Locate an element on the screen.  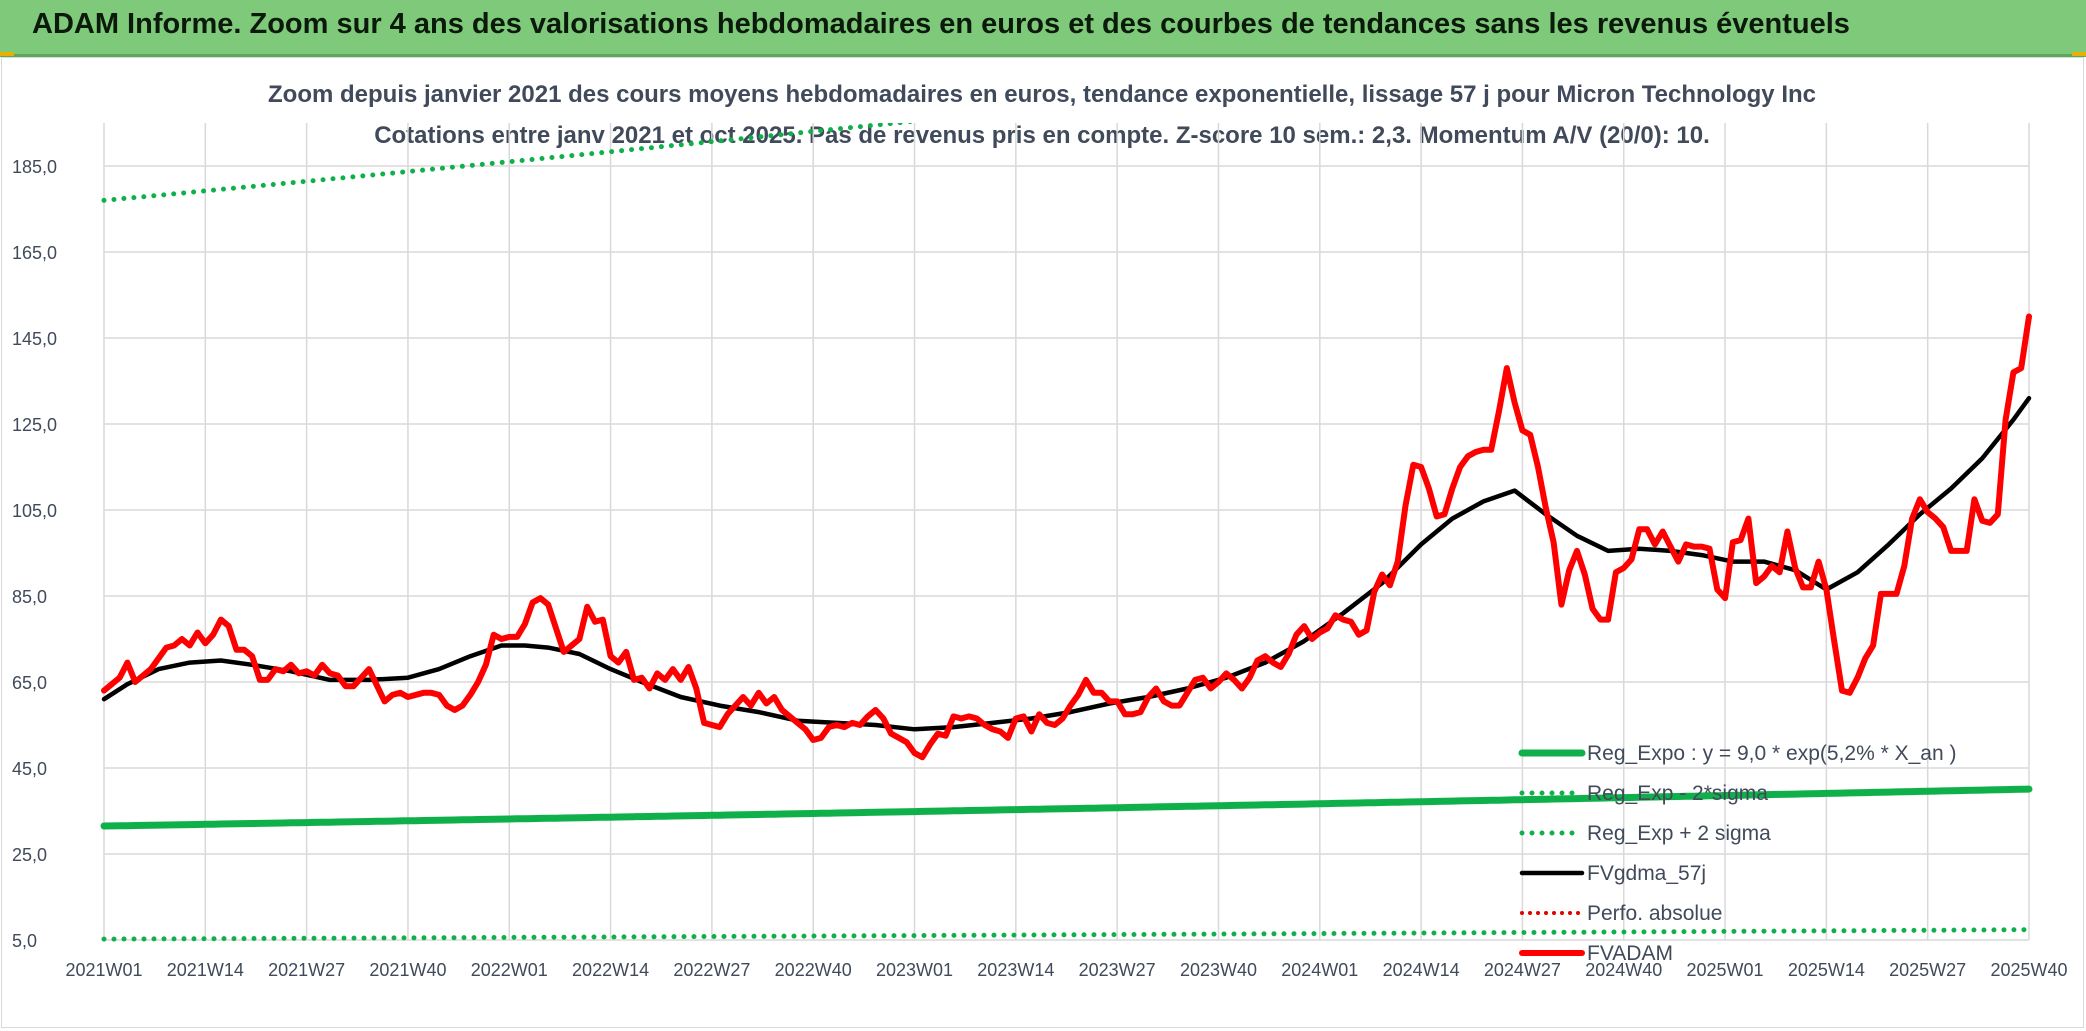
legend-label: Reg_Expo : y = 9,0 * exp(5,2% * X_an ) is located at coordinates (1771, 753).